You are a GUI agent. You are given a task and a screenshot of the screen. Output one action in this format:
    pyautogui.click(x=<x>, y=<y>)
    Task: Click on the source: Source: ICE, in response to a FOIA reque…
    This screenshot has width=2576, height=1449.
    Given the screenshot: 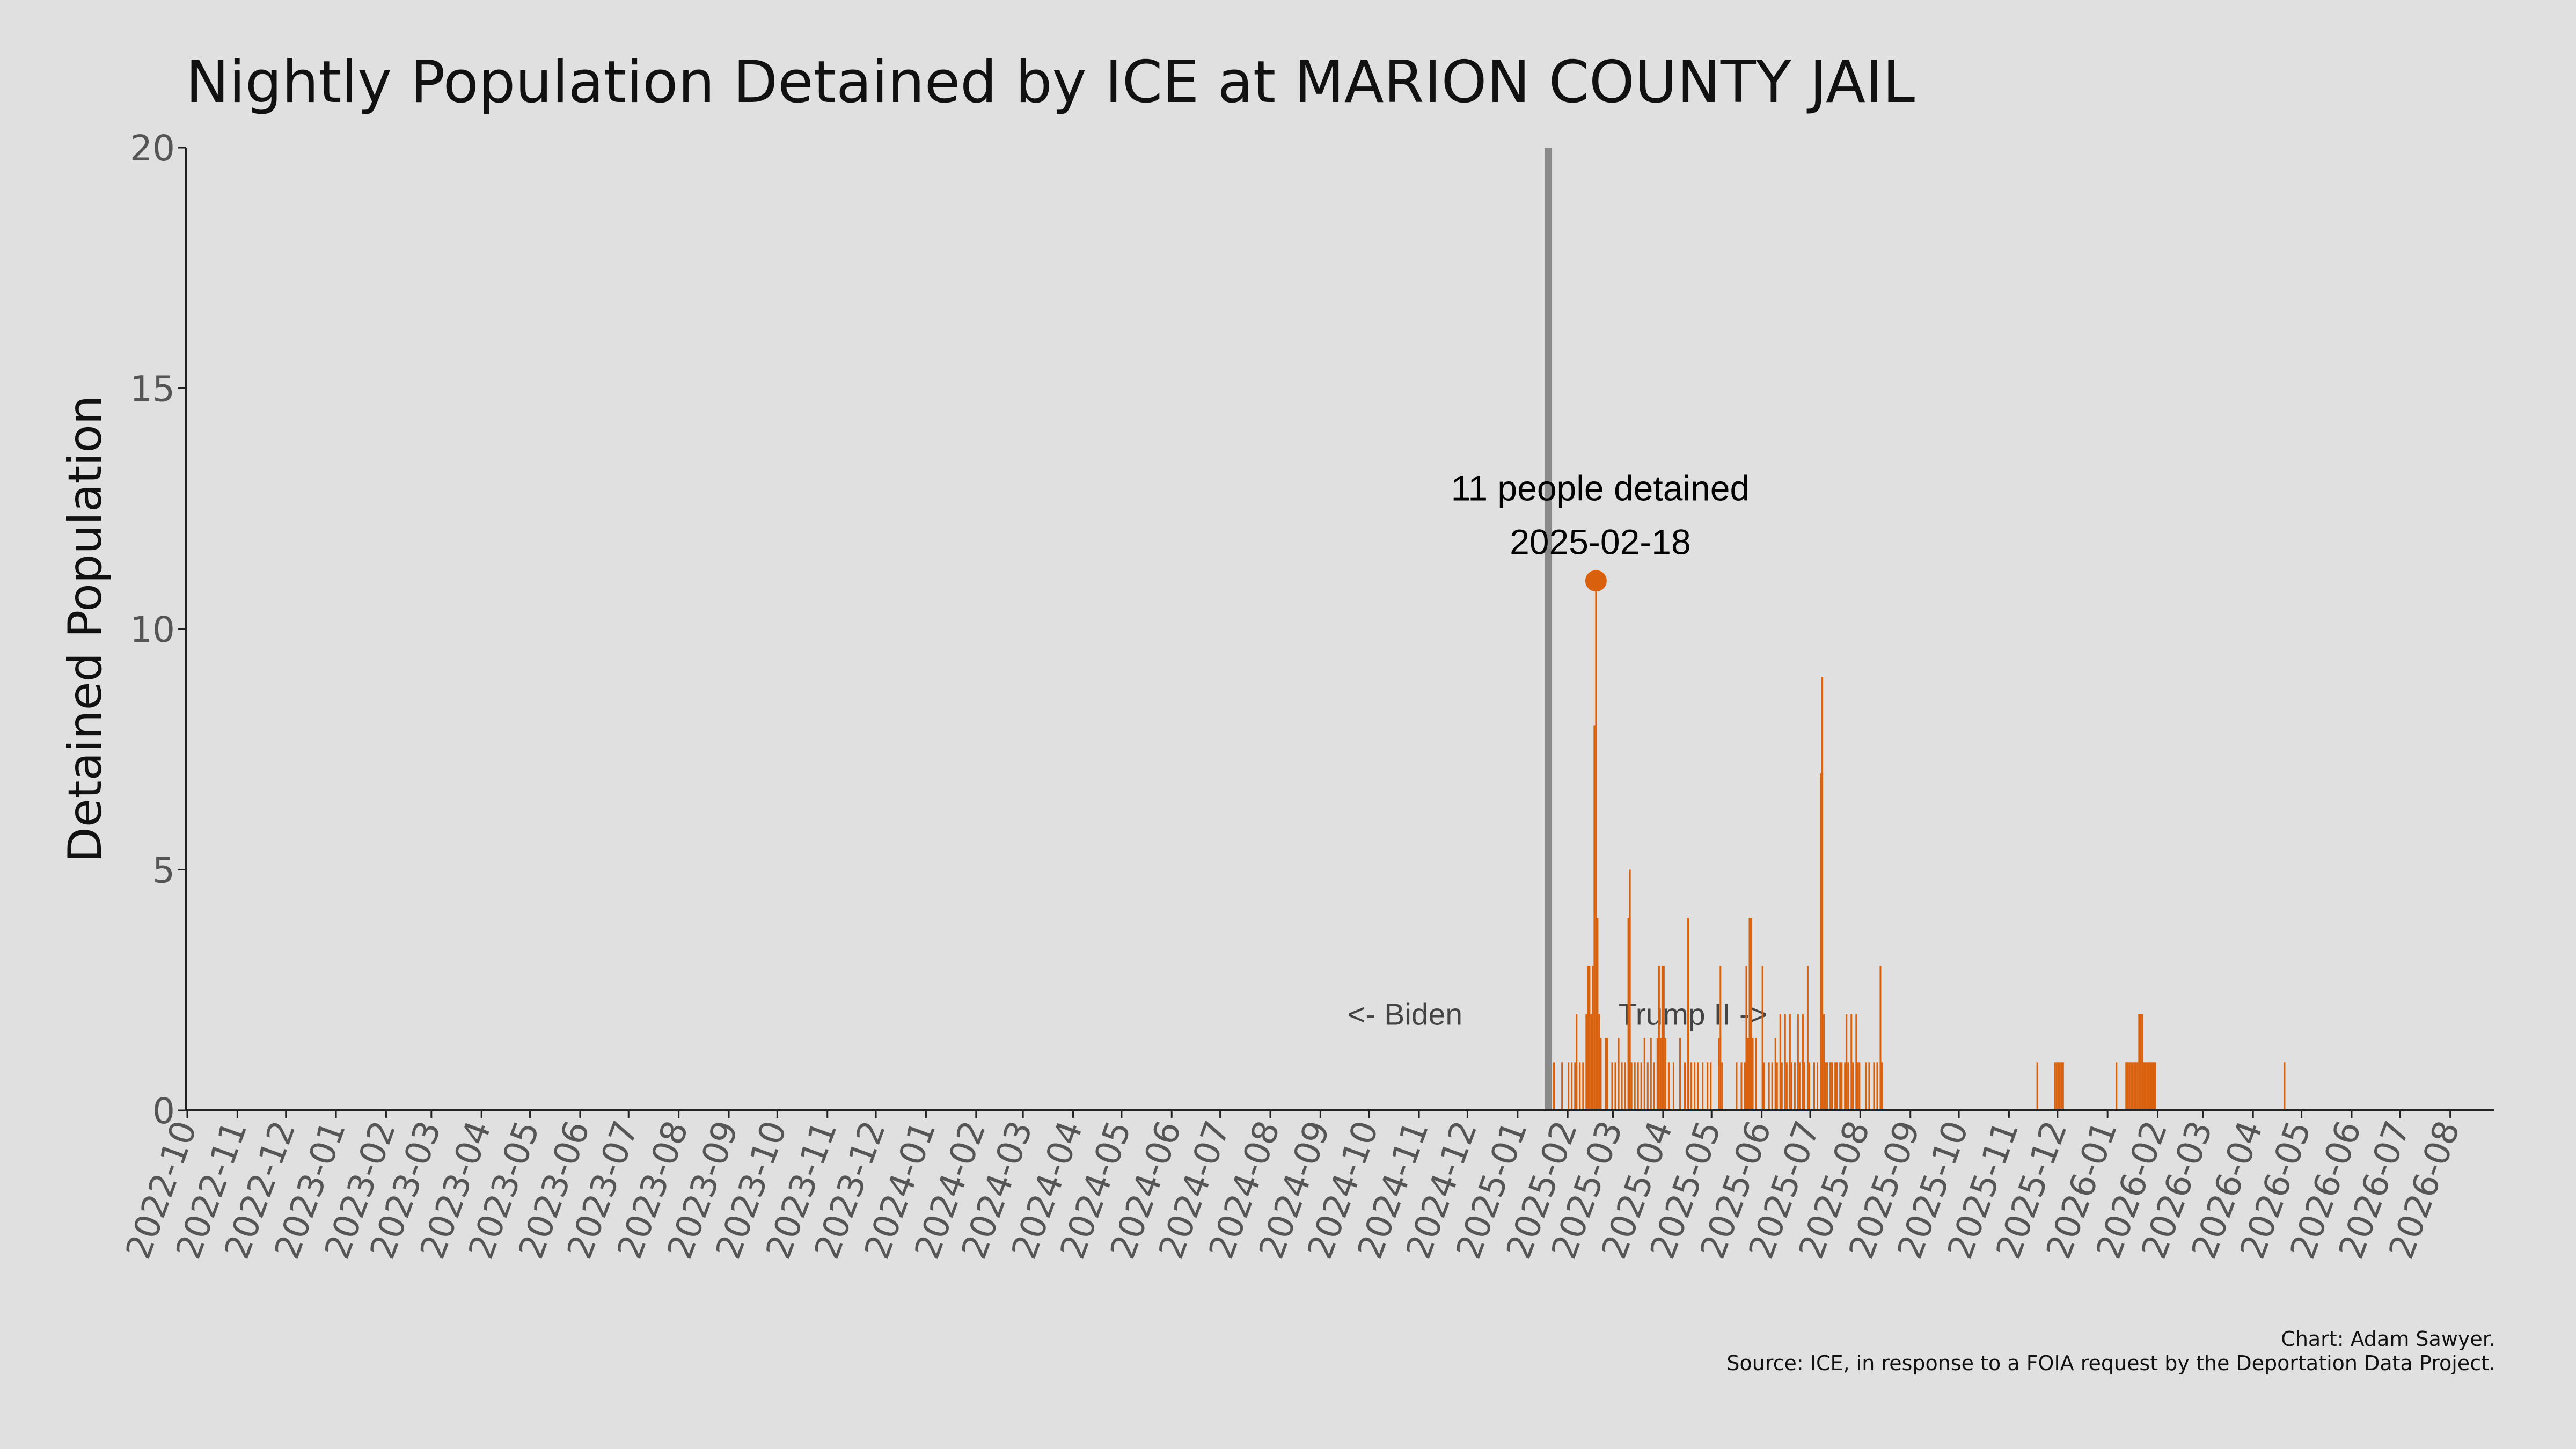 What is the action you would take?
    pyautogui.click(x=2111, y=1363)
    